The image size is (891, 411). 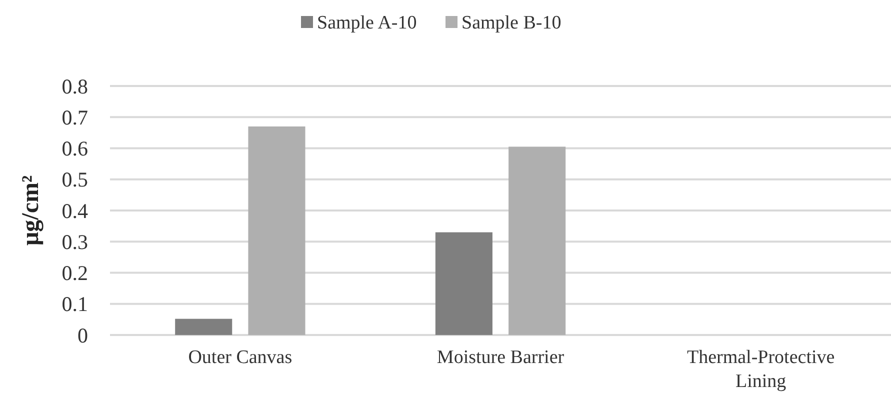 What do you see at coordinates (760, 369) in the screenshot?
I see `x-tick-label: Thermal-Protective Lining` at bounding box center [760, 369].